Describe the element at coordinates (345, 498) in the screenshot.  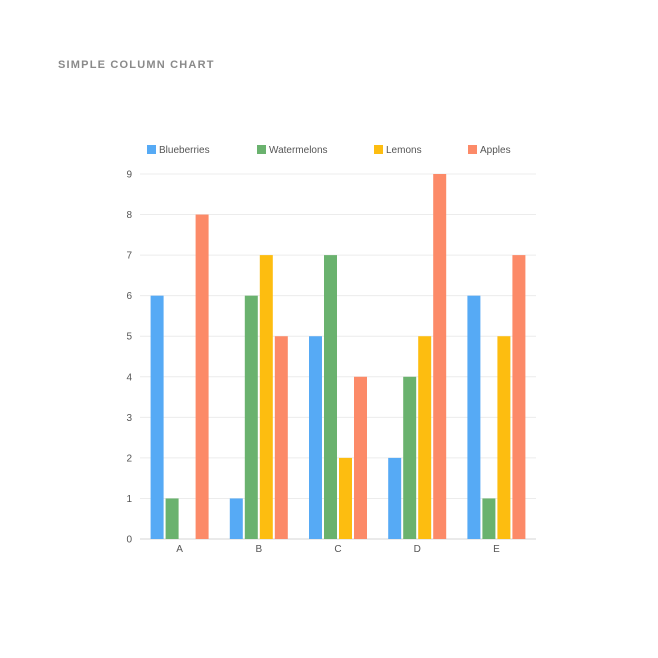
I see `bar-lemons-c` at that location.